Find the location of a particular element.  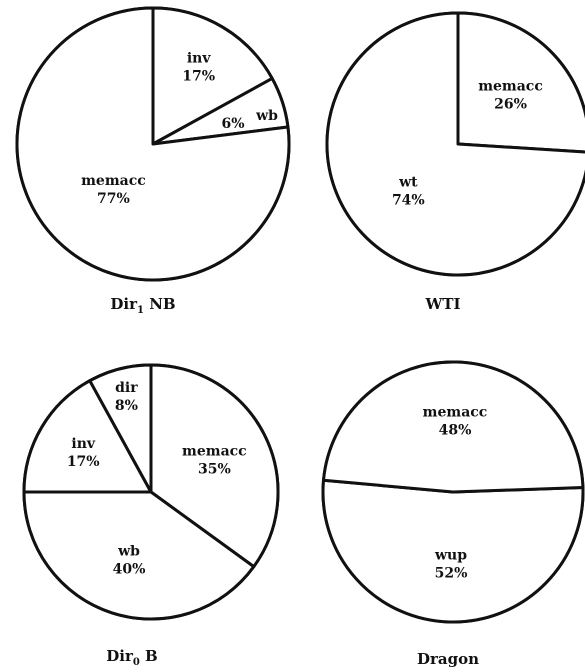

caption-dragon: Dragon is located at coordinates (448, 659).